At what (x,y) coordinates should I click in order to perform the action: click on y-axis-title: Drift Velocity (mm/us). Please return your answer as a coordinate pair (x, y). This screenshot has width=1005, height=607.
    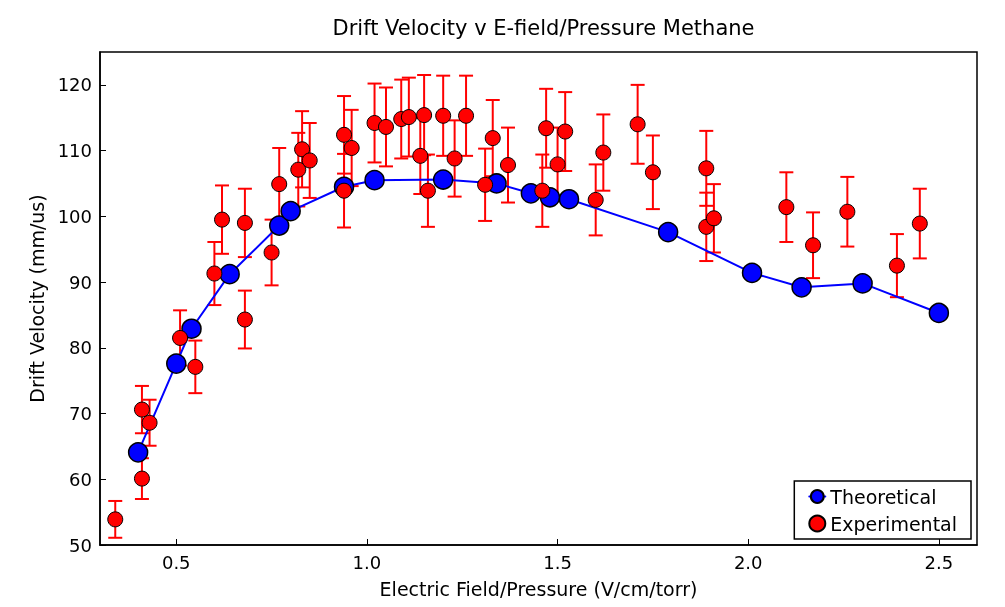
    Looking at the image, I should click on (37, 298).